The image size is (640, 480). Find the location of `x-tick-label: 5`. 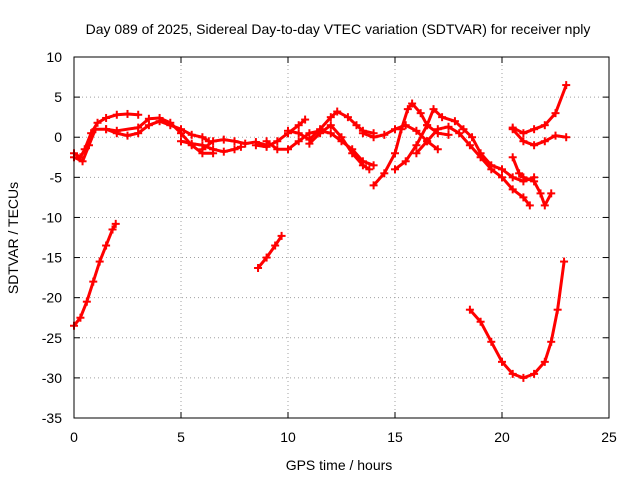

x-tick-label: 5 is located at coordinates (181, 437).